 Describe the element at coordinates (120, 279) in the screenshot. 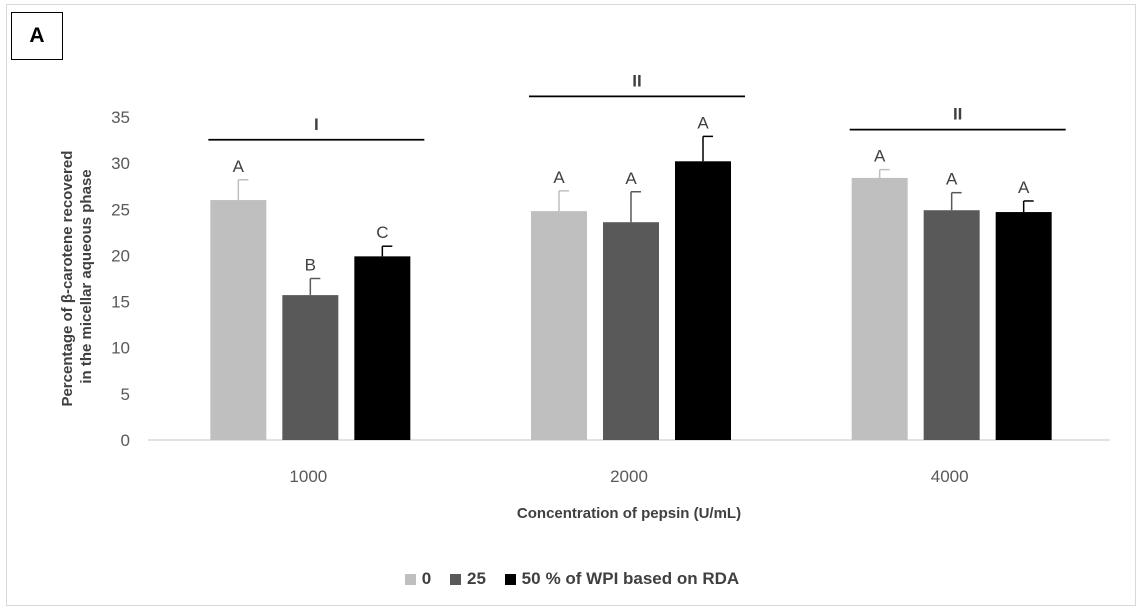

I see `y-axis: 0 5 10 15 20 25 30 35` at that location.